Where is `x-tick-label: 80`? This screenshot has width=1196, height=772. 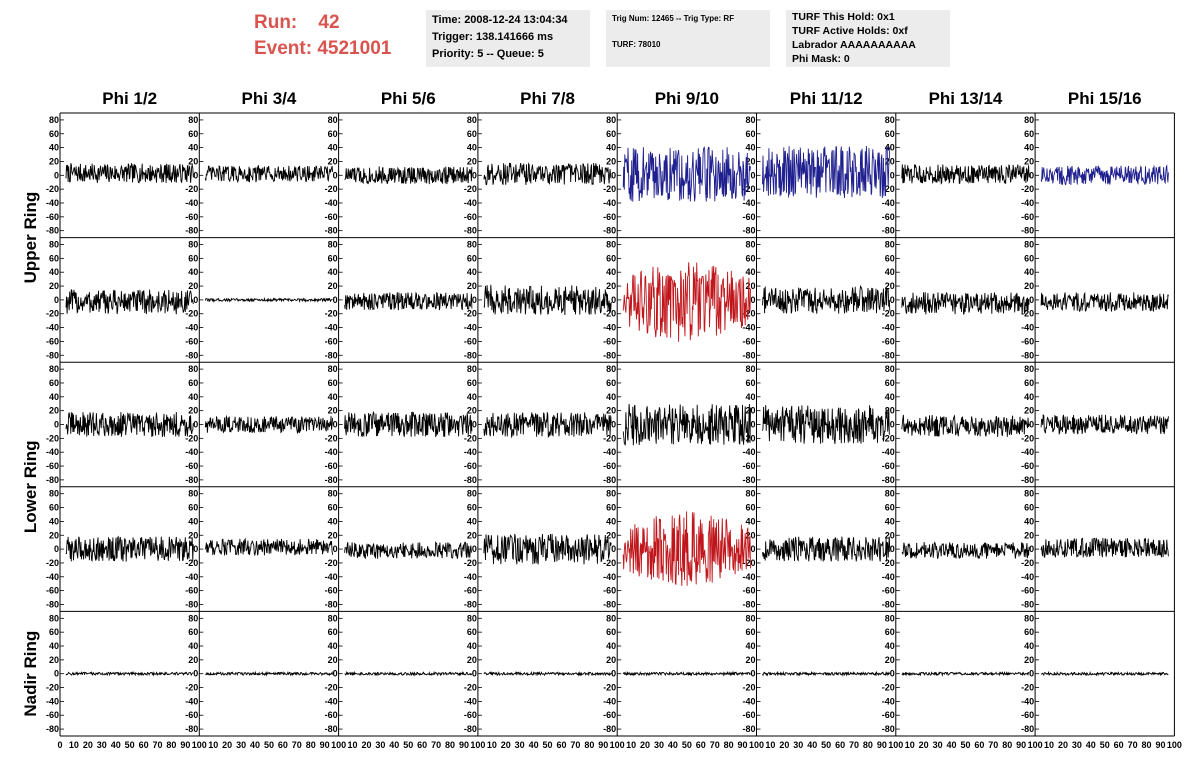 x-tick-label: 80 is located at coordinates (171, 745).